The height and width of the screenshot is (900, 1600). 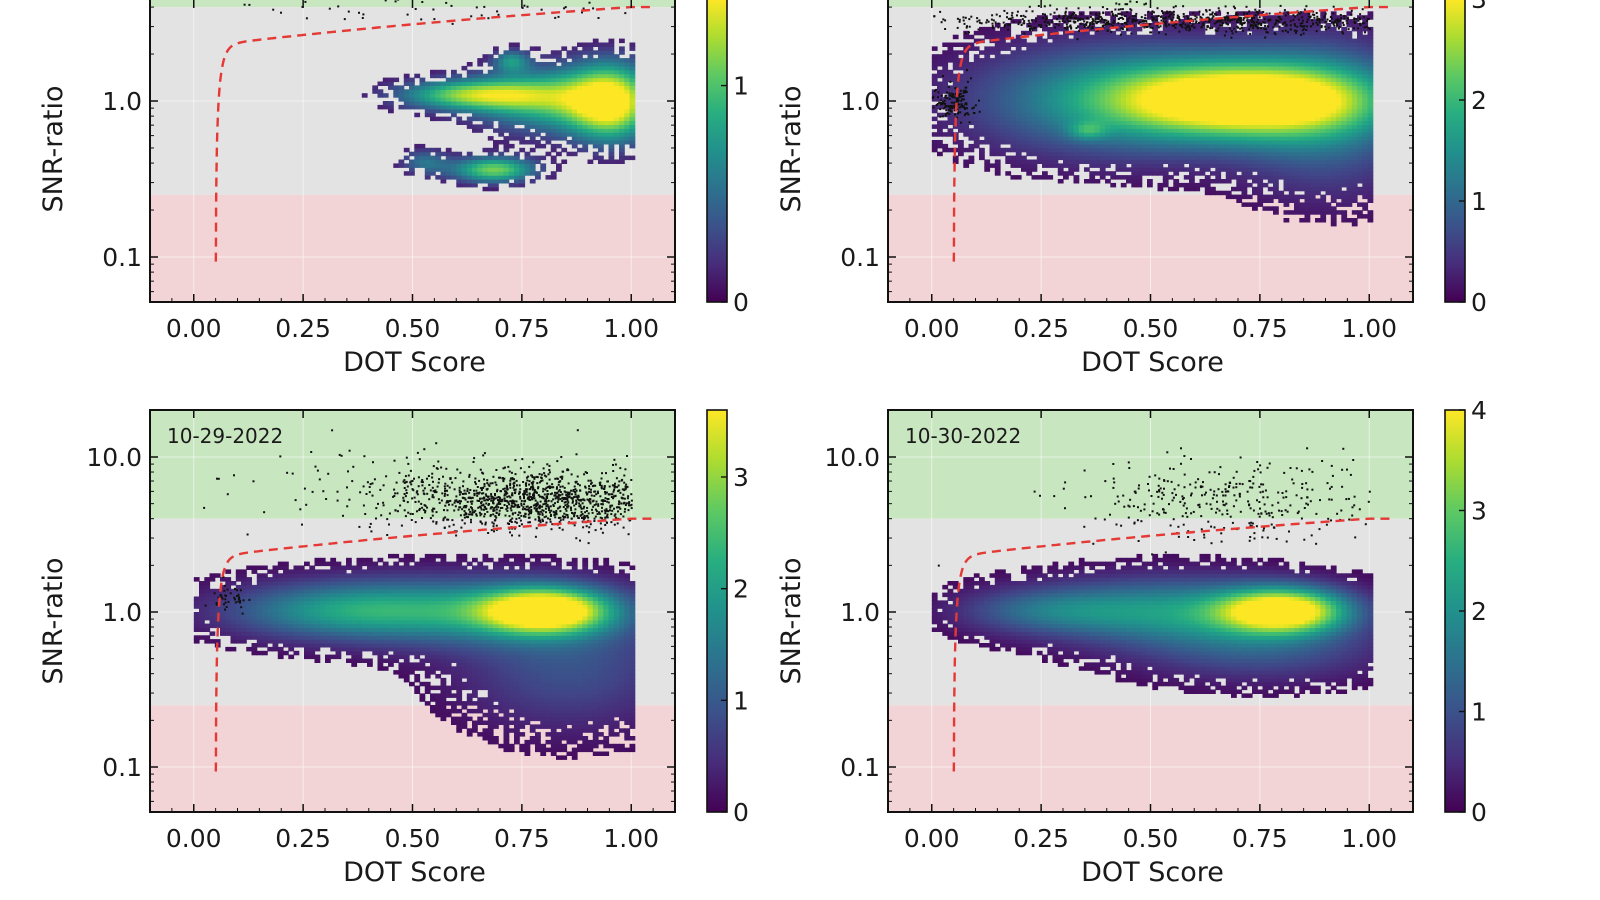 What do you see at coordinates (414, 362) in the screenshot?
I see `x-axis-label: DOT Score` at bounding box center [414, 362].